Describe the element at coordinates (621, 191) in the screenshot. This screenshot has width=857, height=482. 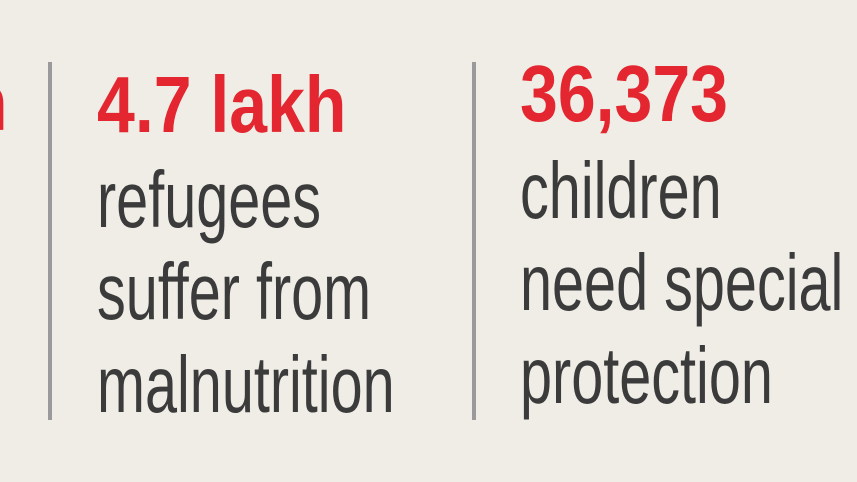
I see `stat-caption: children` at that location.